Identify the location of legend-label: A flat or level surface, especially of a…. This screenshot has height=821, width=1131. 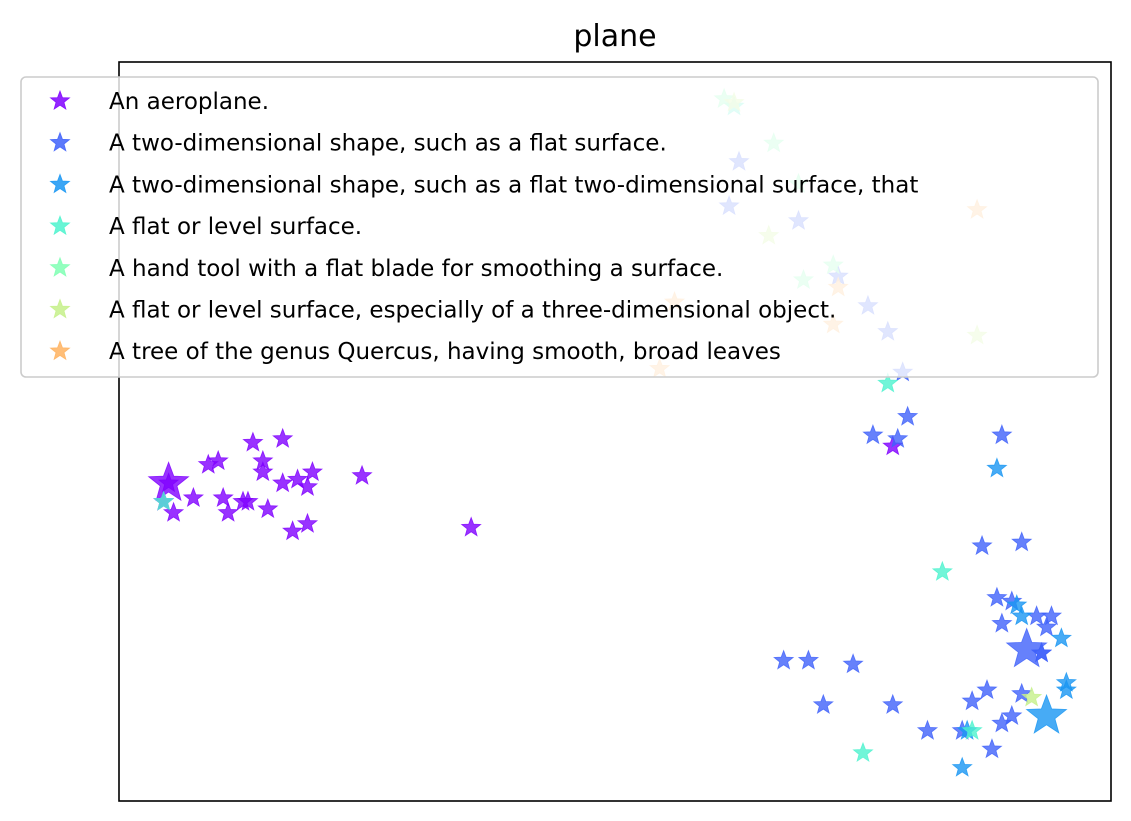
(472, 311).